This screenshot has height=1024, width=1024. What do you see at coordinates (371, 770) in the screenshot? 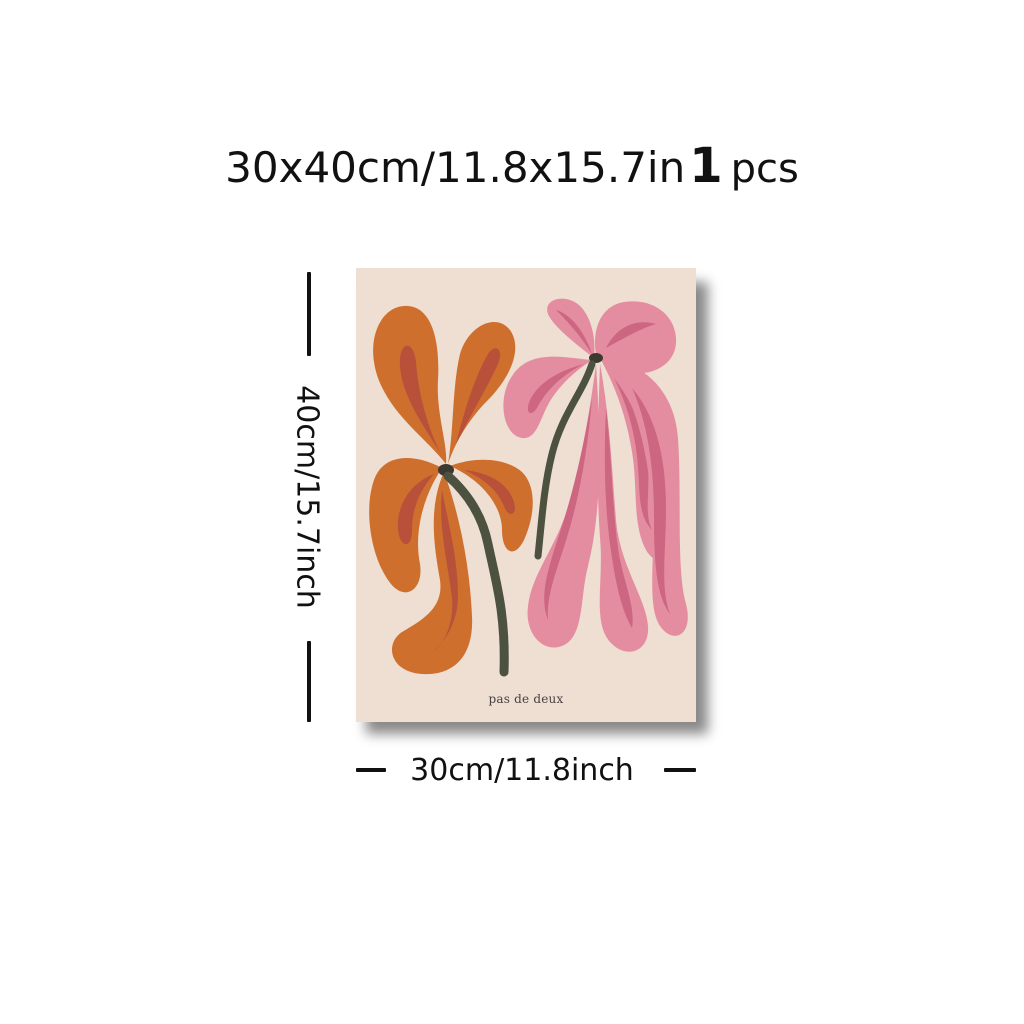
I see `width-marker-left` at bounding box center [371, 770].